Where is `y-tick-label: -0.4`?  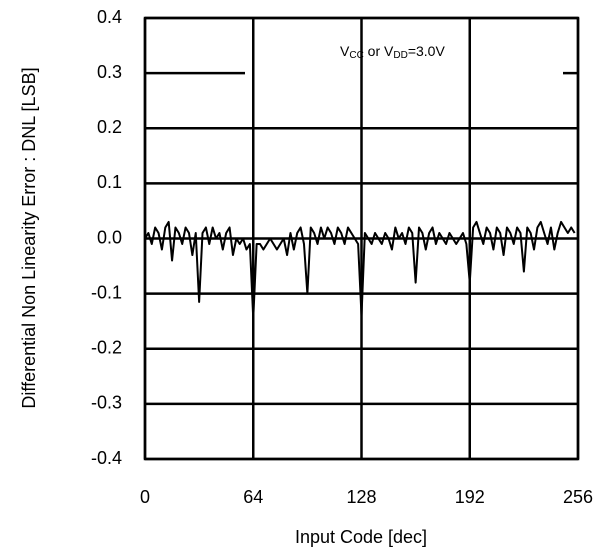 y-tick-label: -0.4 is located at coordinates (106, 458).